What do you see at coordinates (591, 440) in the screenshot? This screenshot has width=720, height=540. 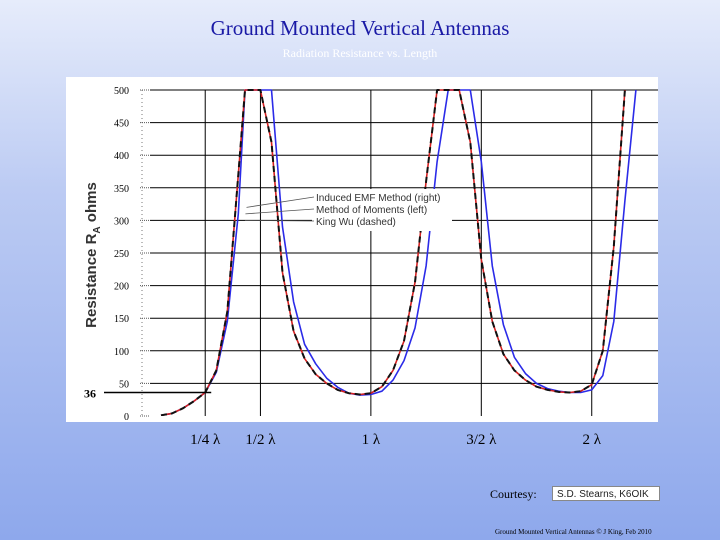 I see `x-tick-label: 2 λ` at bounding box center [591, 440].